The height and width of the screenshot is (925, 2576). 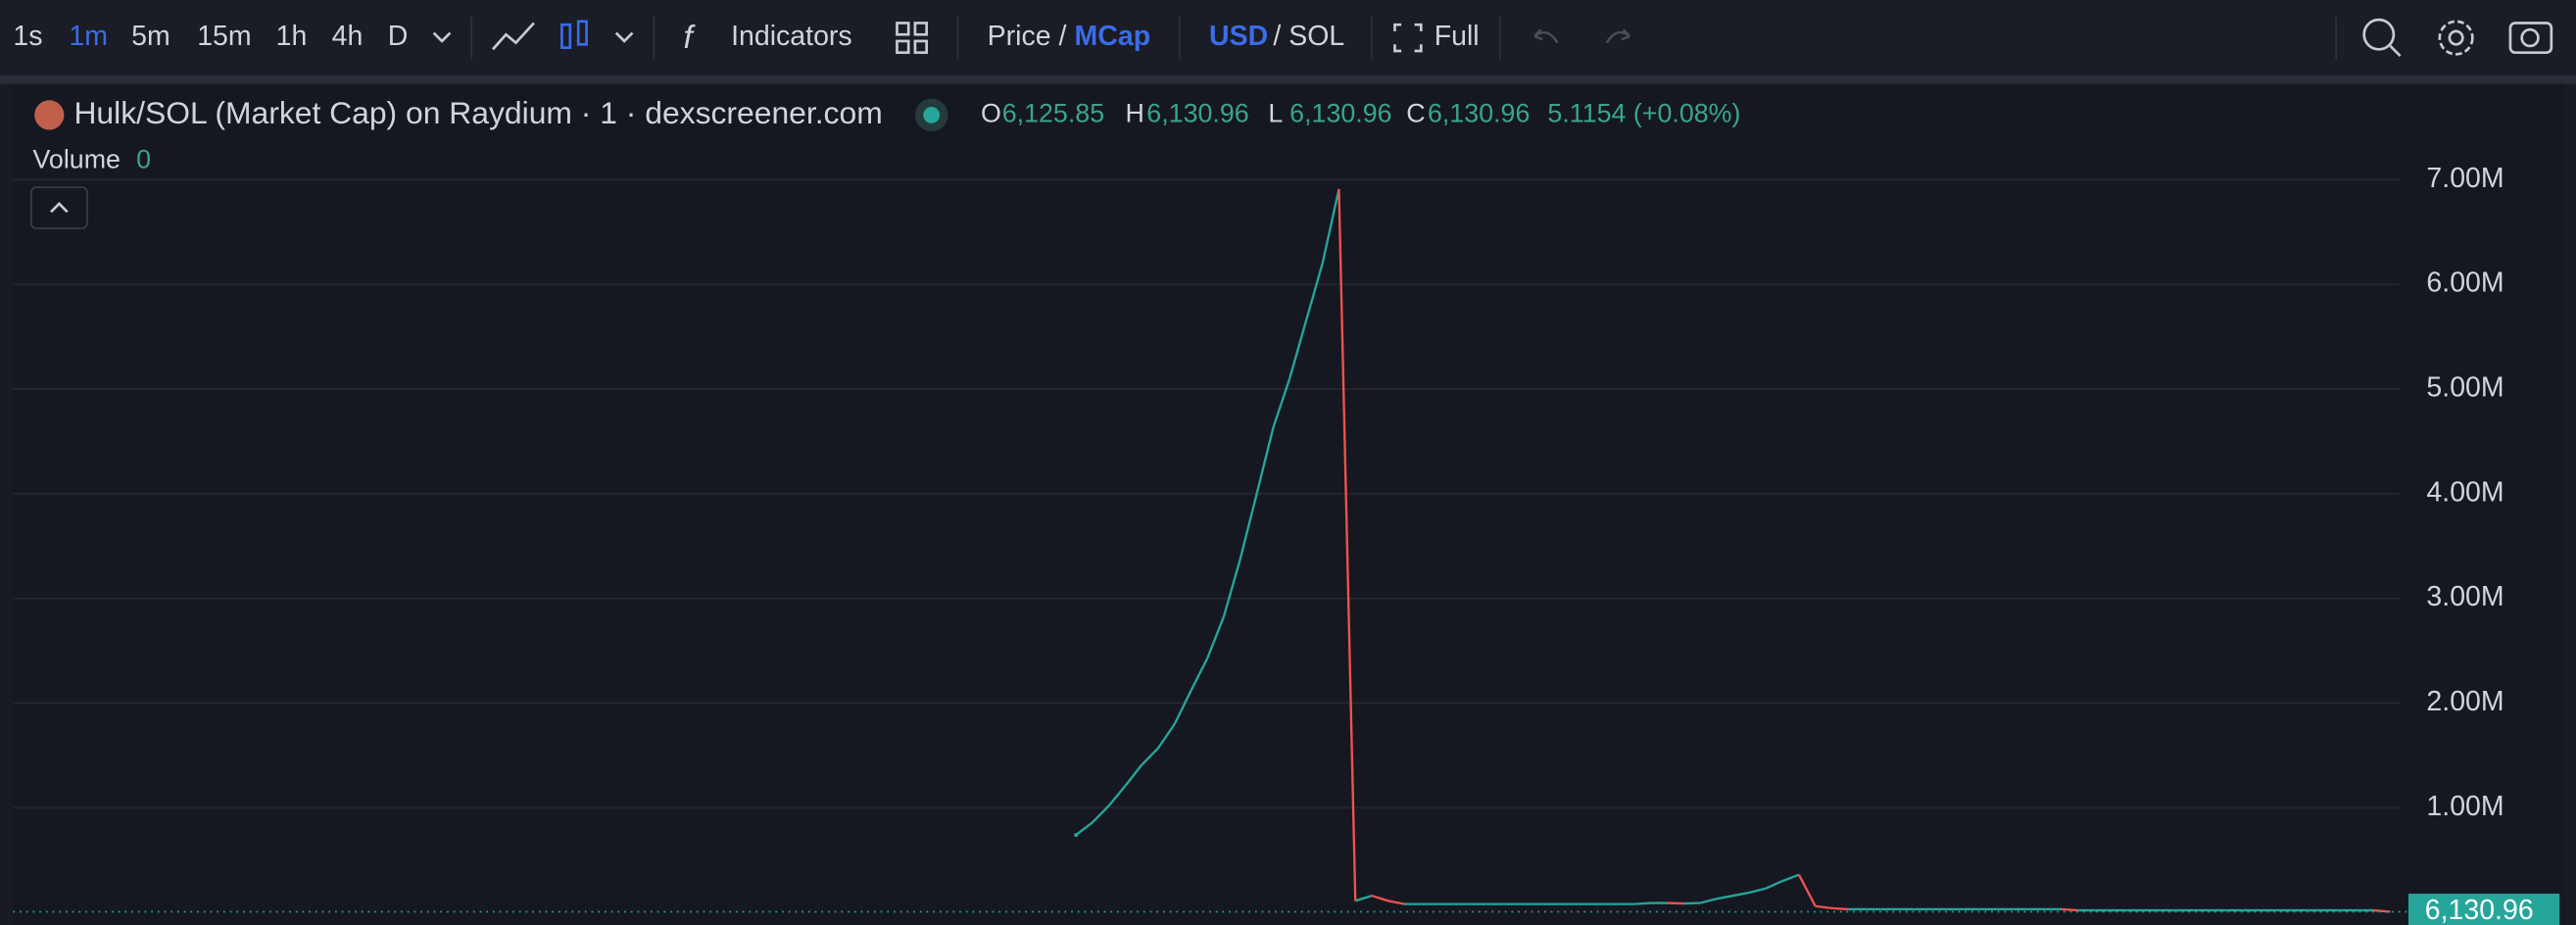 I want to click on interval-group: 1s 1m 5m 15m 1h 4h D, so click(x=210, y=36).